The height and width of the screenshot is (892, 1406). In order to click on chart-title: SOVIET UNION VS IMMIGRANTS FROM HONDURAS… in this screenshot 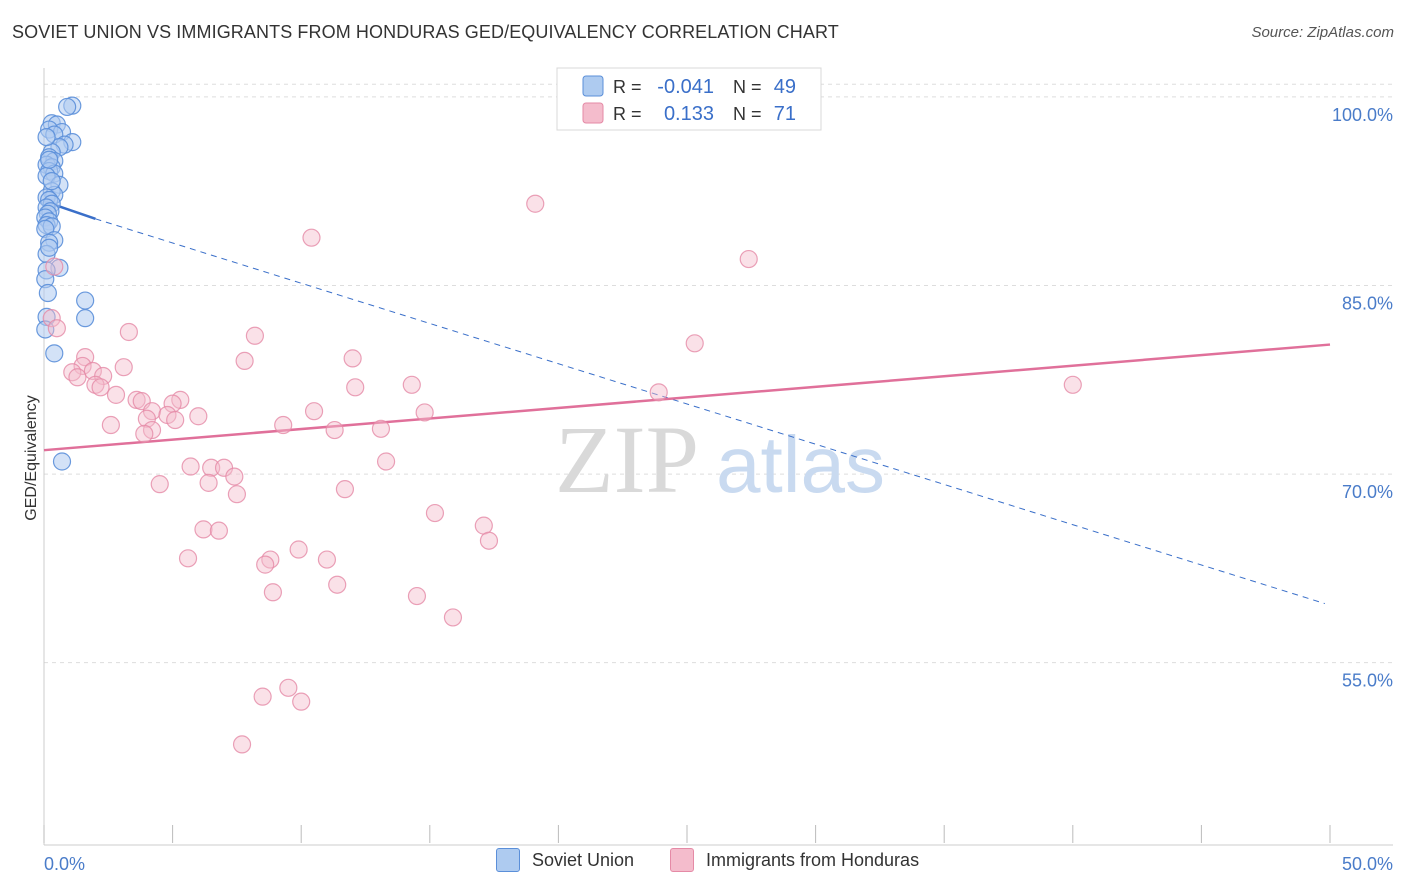, I will do `click(425, 32)`.